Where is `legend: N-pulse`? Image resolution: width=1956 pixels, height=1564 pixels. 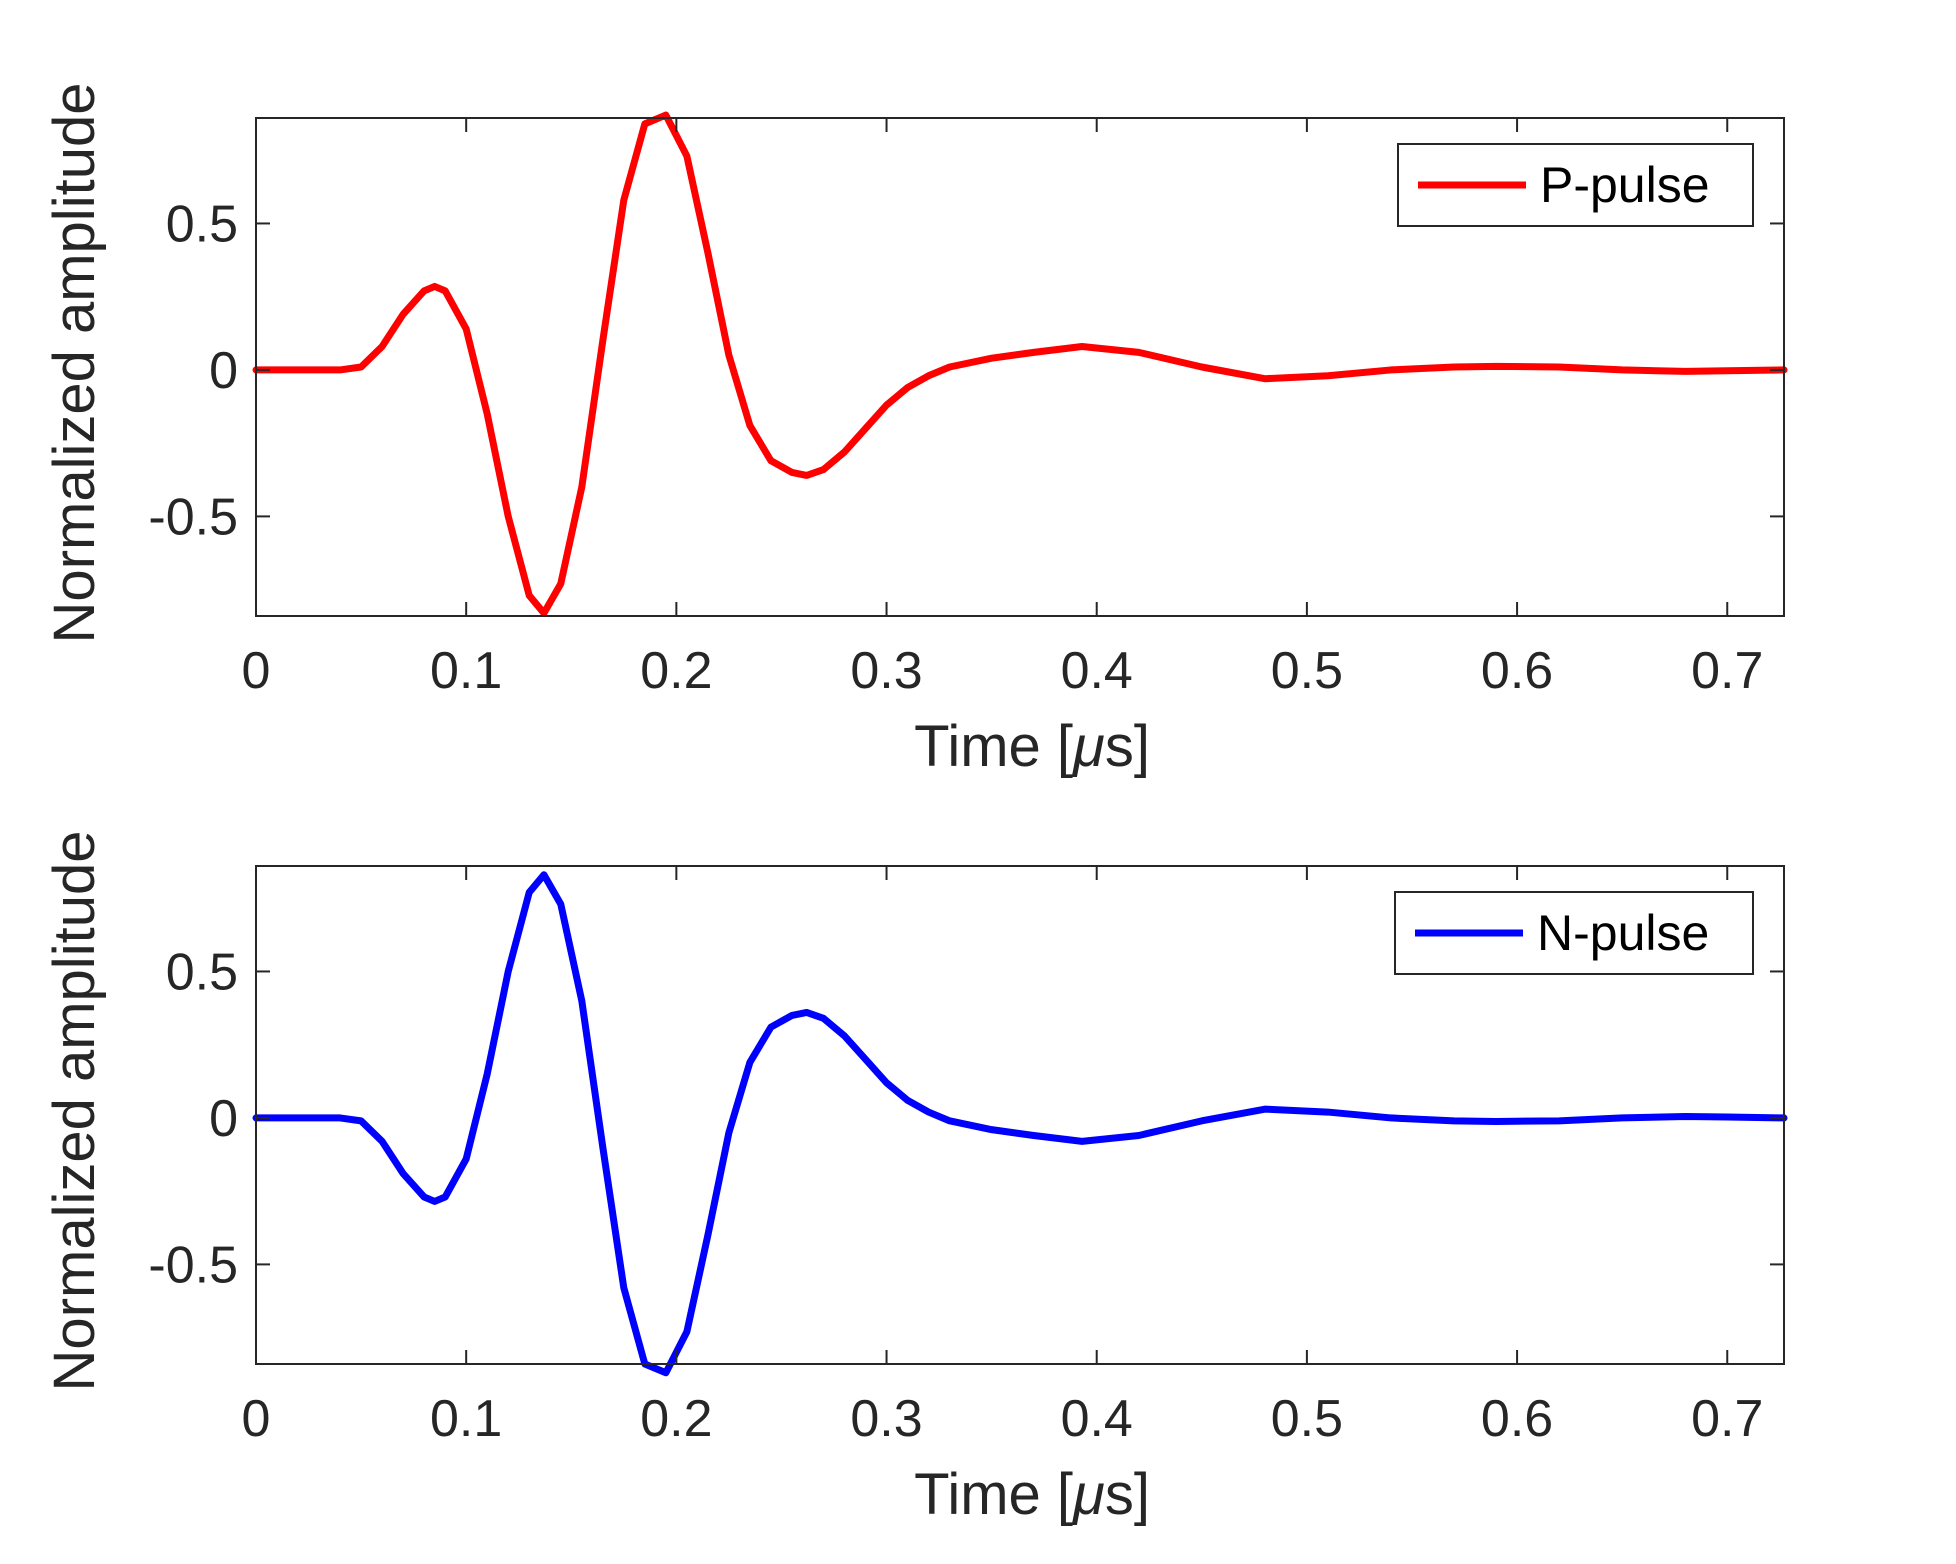
legend: N-pulse is located at coordinates (1574, 933).